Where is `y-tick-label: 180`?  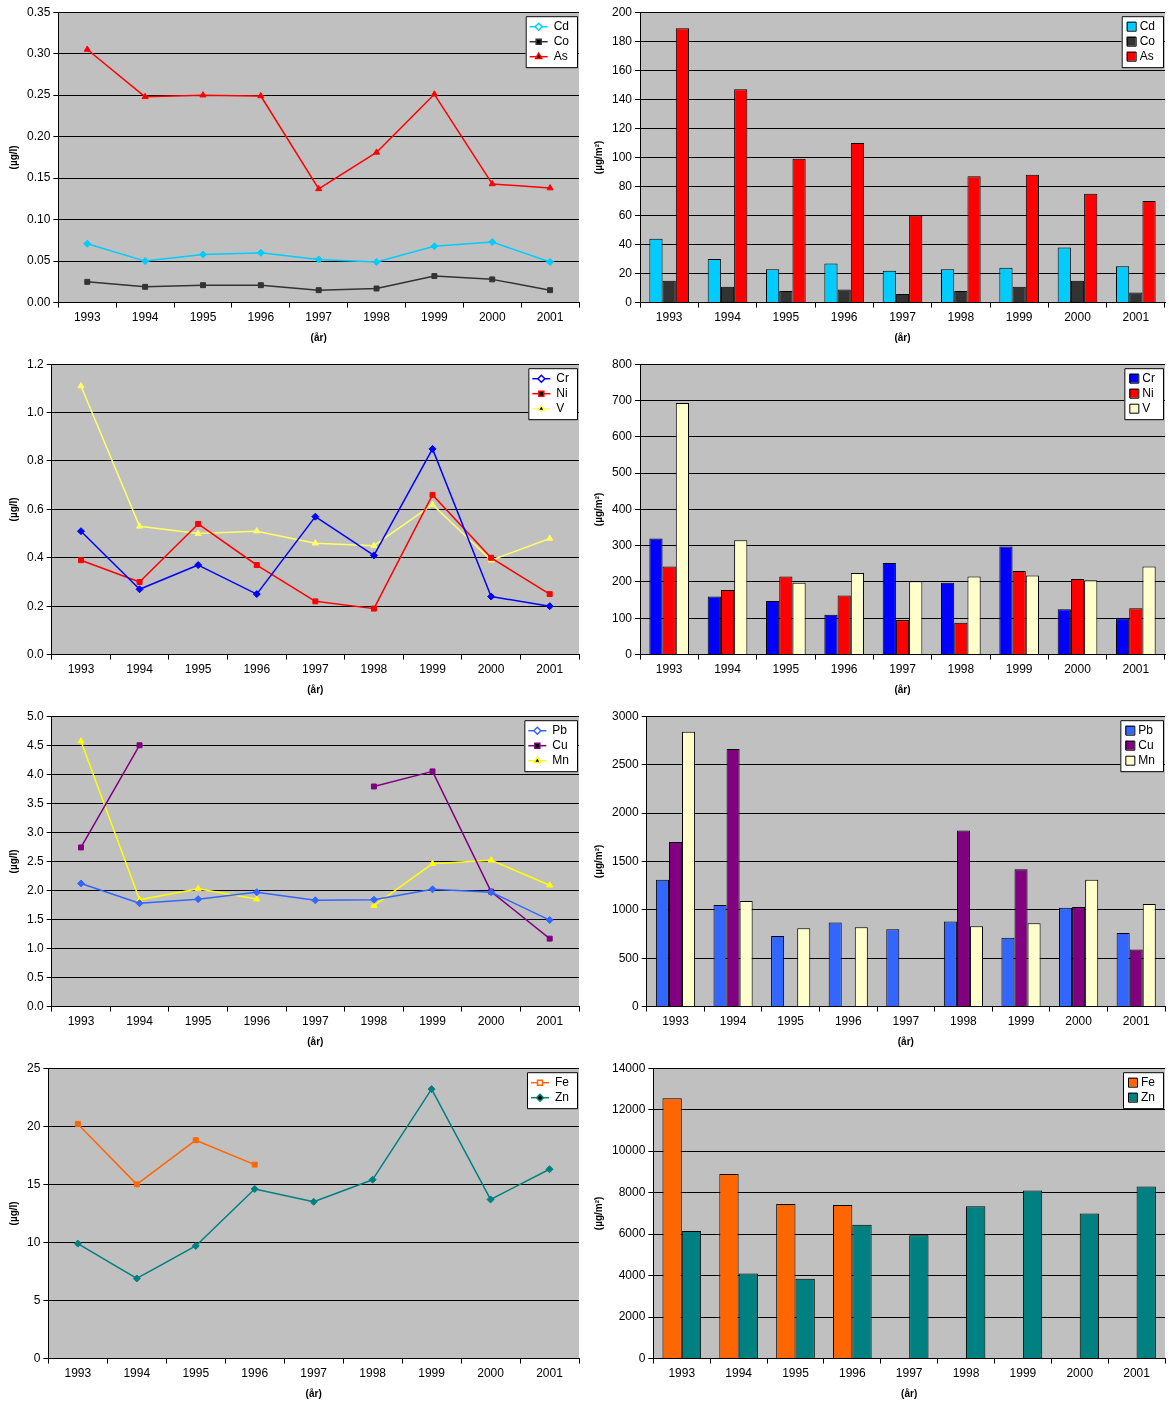
y-tick-label: 180 is located at coordinates (622, 40).